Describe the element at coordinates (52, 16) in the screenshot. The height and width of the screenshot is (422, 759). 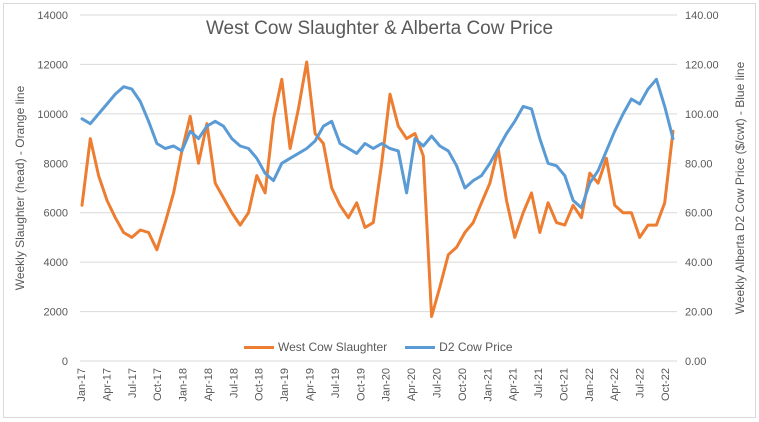
I see `y-tick-label: 14000` at that location.